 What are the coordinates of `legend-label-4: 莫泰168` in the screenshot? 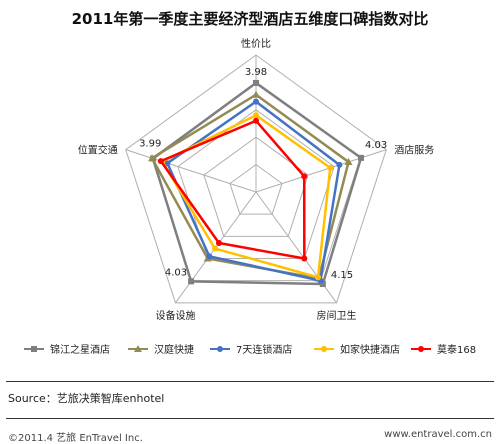 It's located at (456, 349).